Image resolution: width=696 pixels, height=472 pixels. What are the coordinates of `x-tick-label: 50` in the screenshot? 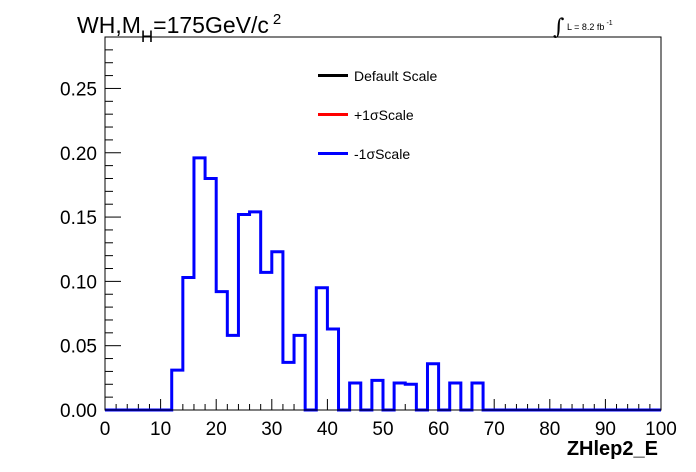 It's located at (382, 429).